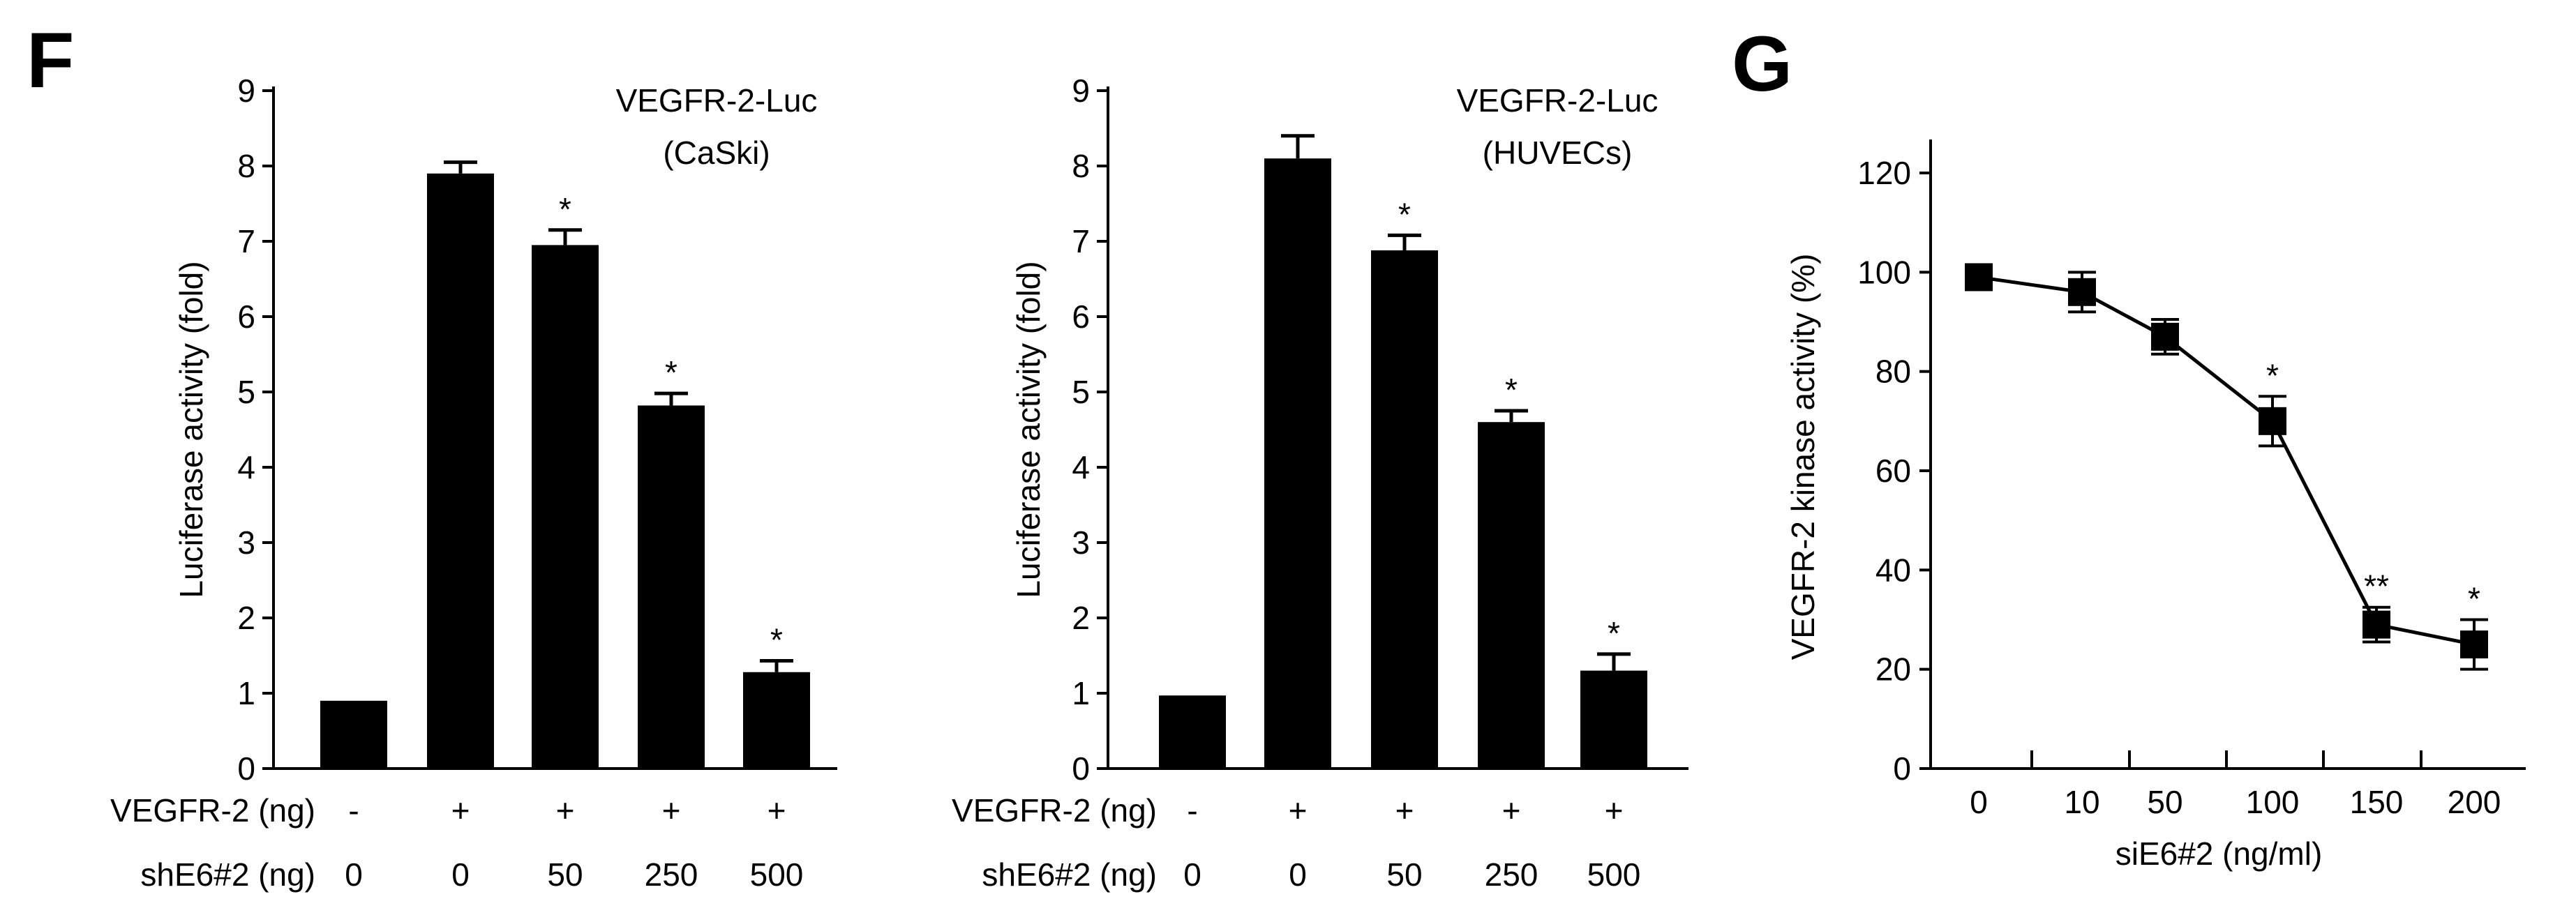 The width and height of the screenshot is (2576, 915). I want to click on x-axis-label: siE6#2 (ng/ml), so click(2219, 853).